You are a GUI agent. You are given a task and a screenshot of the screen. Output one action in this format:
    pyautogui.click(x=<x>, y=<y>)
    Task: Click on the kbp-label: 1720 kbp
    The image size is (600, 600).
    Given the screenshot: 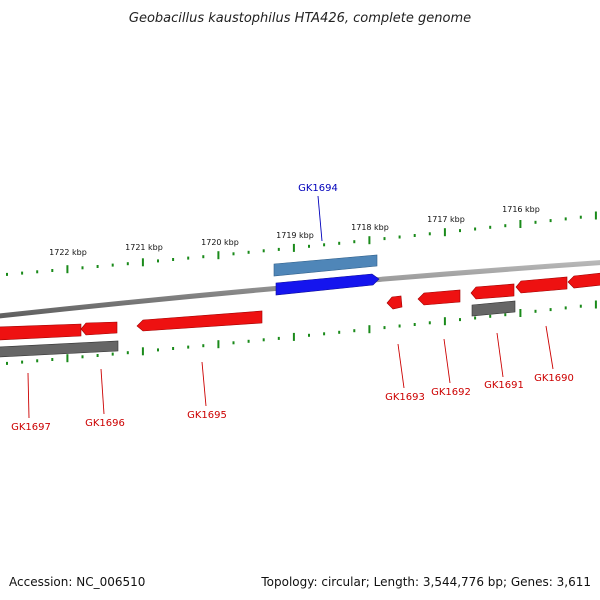 What is the action you would take?
    pyautogui.click(x=220, y=242)
    